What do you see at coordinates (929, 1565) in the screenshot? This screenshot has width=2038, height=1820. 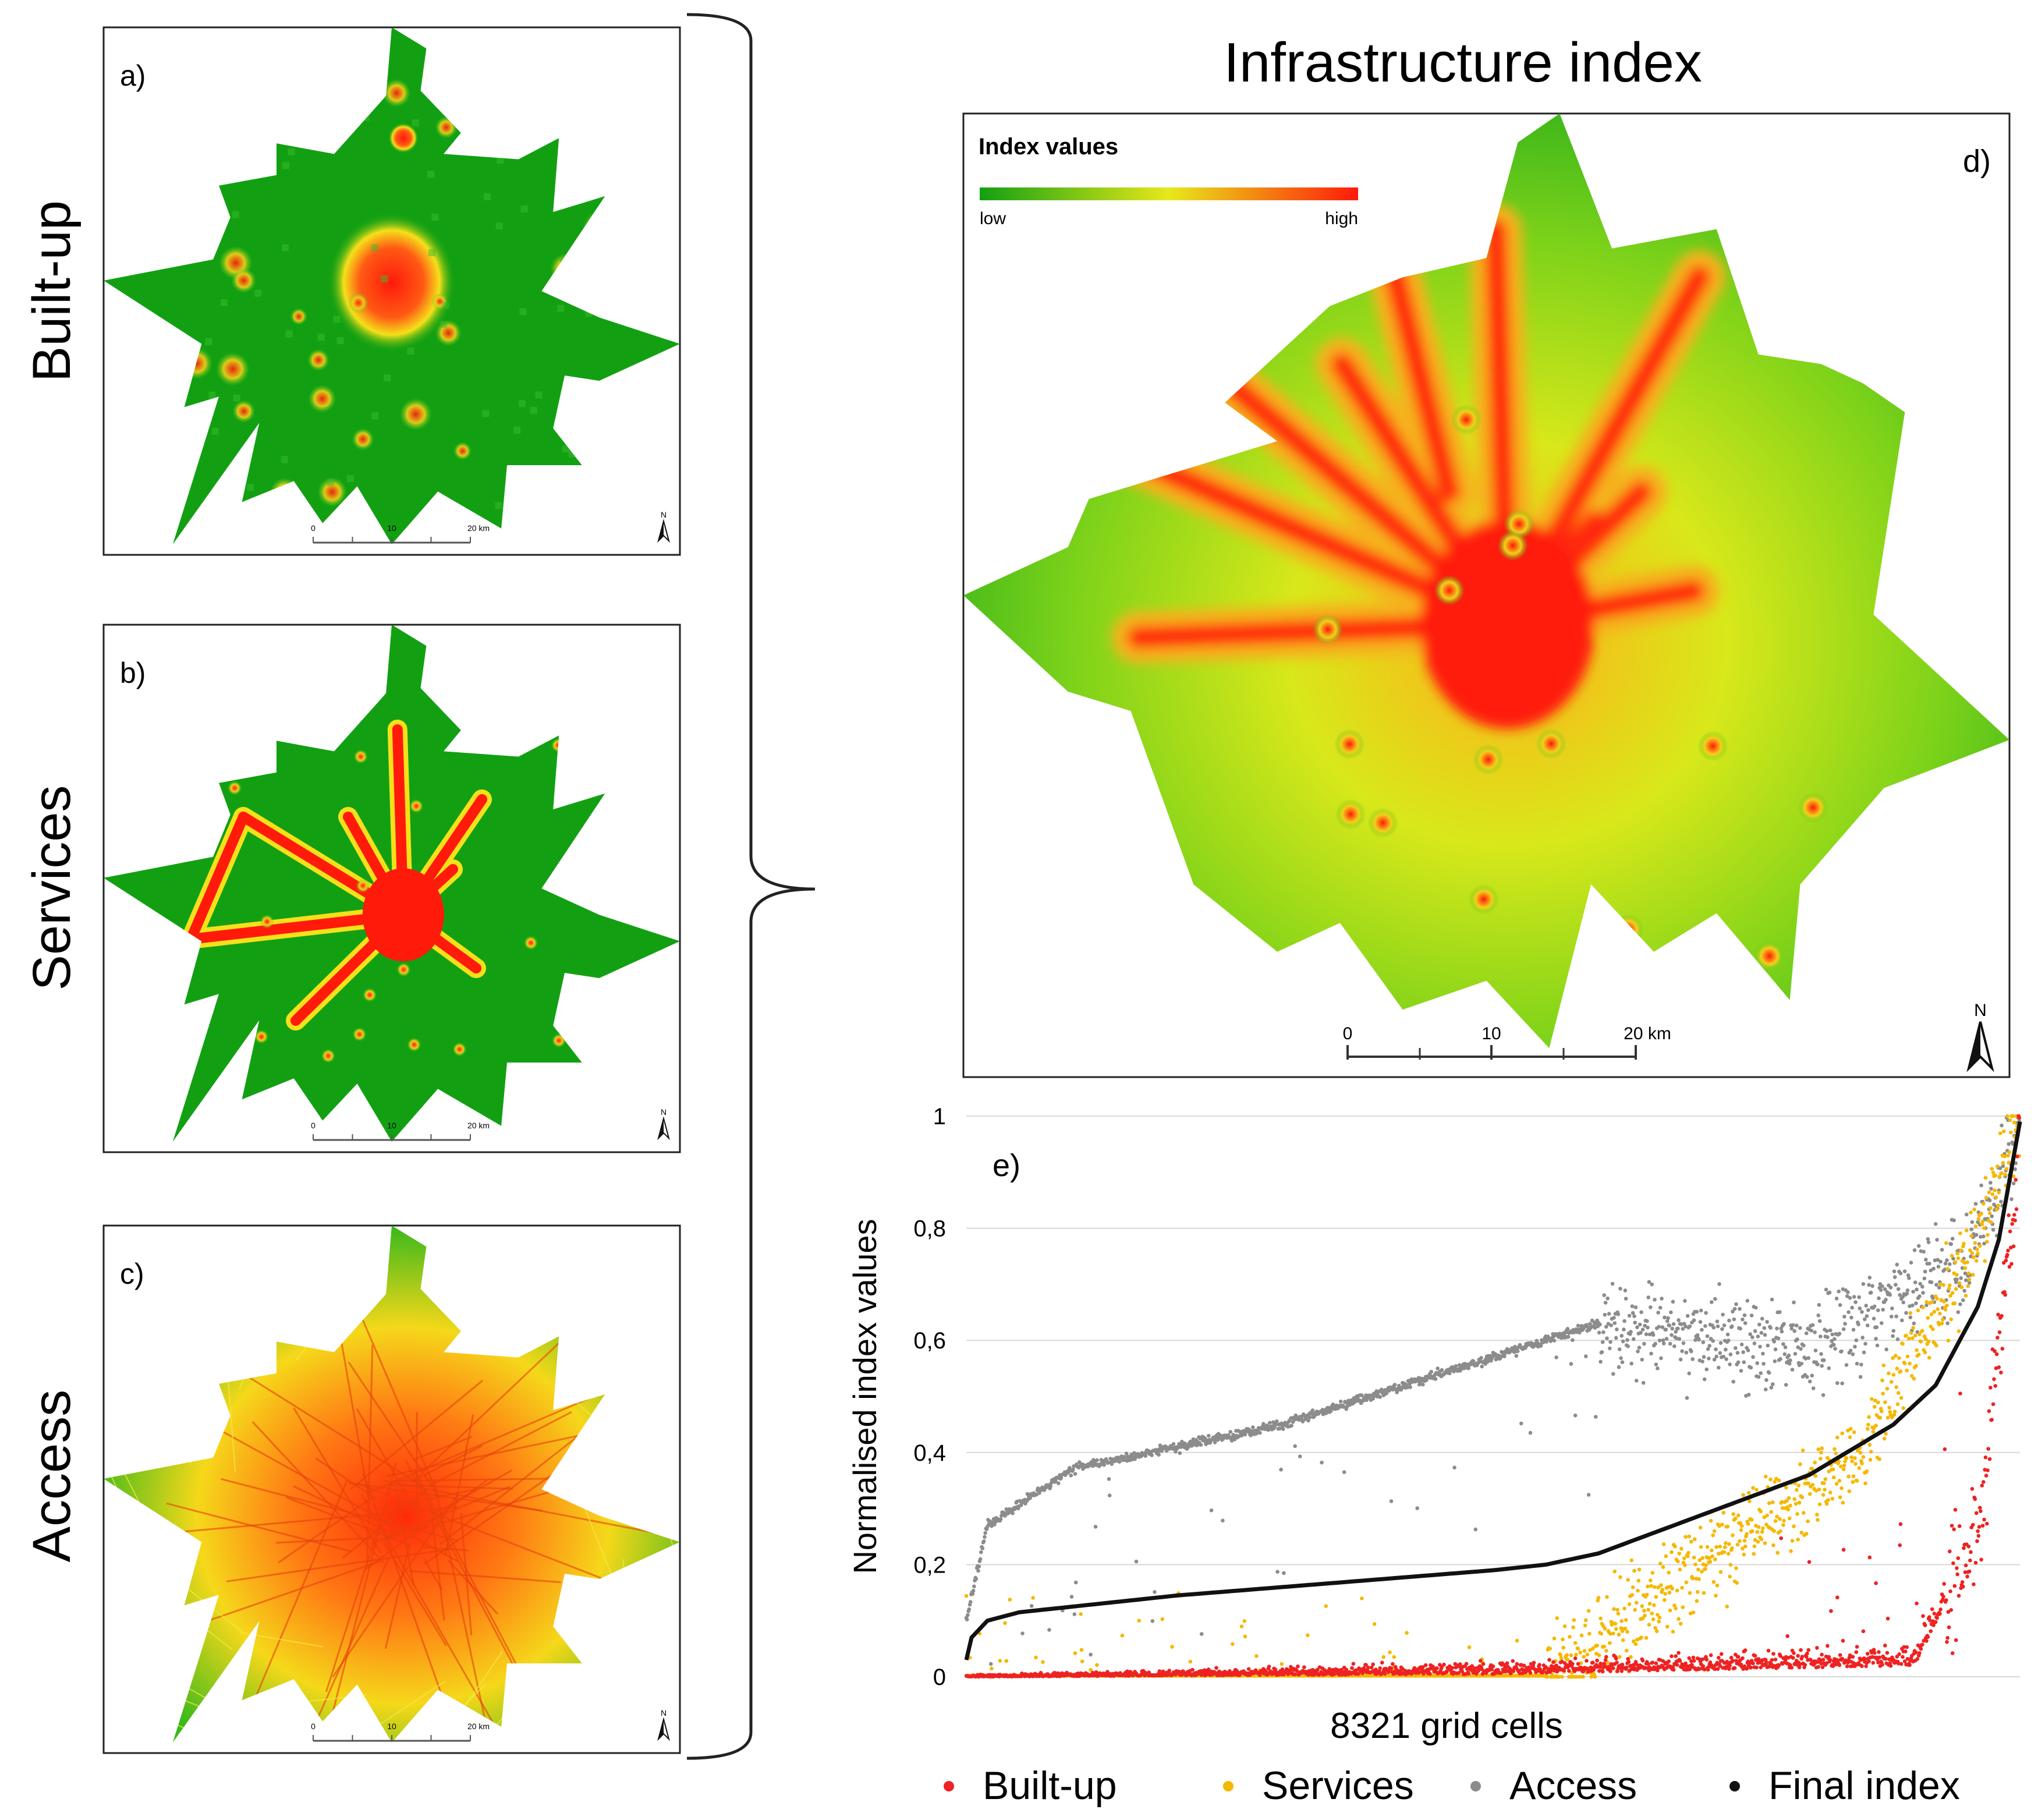 I see `y-tick-label: 0,2` at bounding box center [929, 1565].